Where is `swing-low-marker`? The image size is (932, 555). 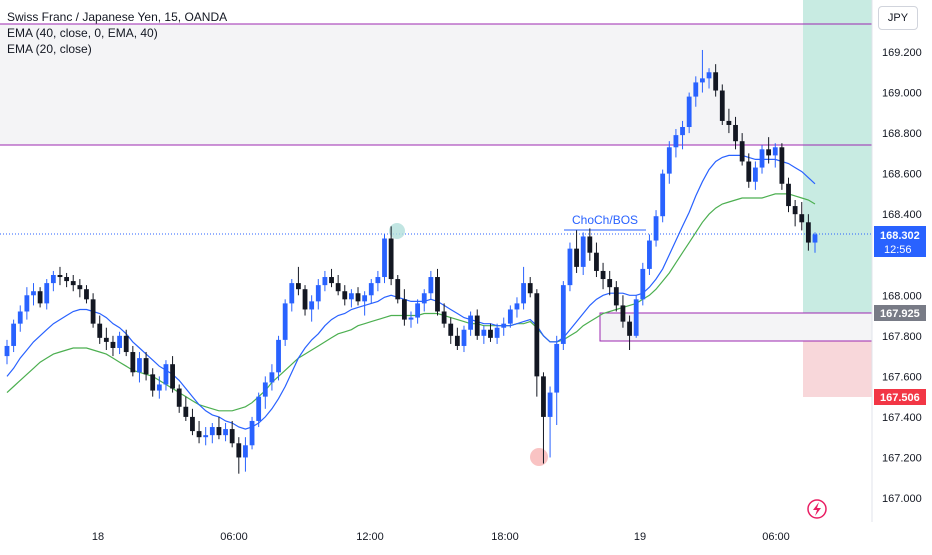 swing-low-marker is located at coordinates (539, 457).